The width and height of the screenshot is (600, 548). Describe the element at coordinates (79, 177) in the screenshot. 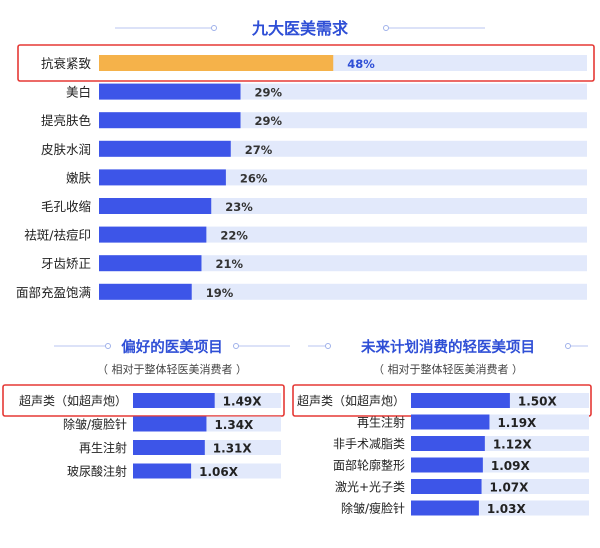

I see `category-label: 嫩肤` at that location.